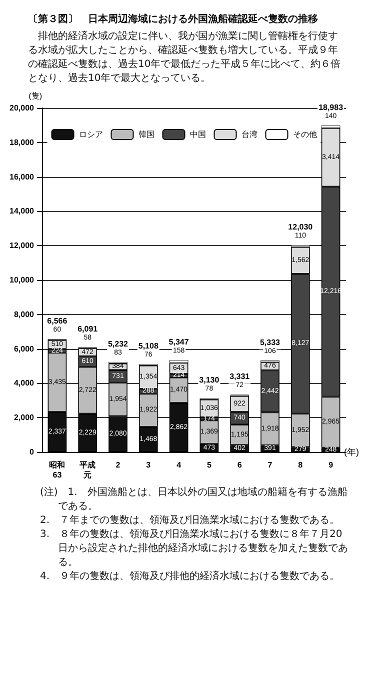  I want to click on y-axis-title: (隻), so click(35, 96).